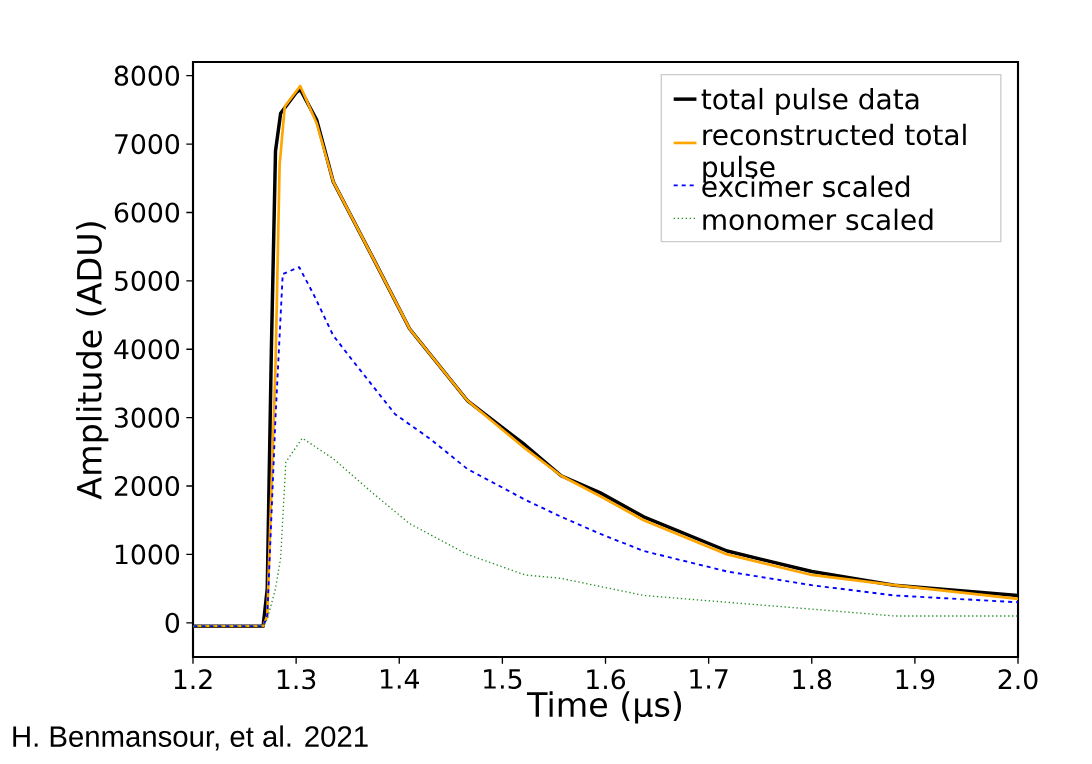 This screenshot has height=764, width=1092. What do you see at coordinates (147, 280) in the screenshot?
I see `y-tick-label: 5000` at bounding box center [147, 280].